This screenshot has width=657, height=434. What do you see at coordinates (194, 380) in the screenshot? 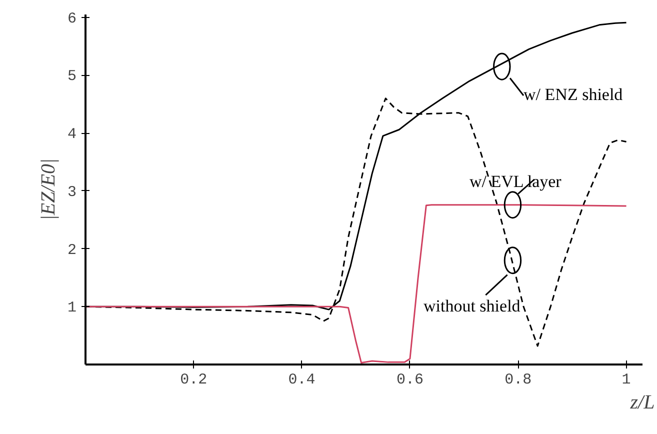
I see `x-tick-label: 0.2` at bounding box center [194, 380].